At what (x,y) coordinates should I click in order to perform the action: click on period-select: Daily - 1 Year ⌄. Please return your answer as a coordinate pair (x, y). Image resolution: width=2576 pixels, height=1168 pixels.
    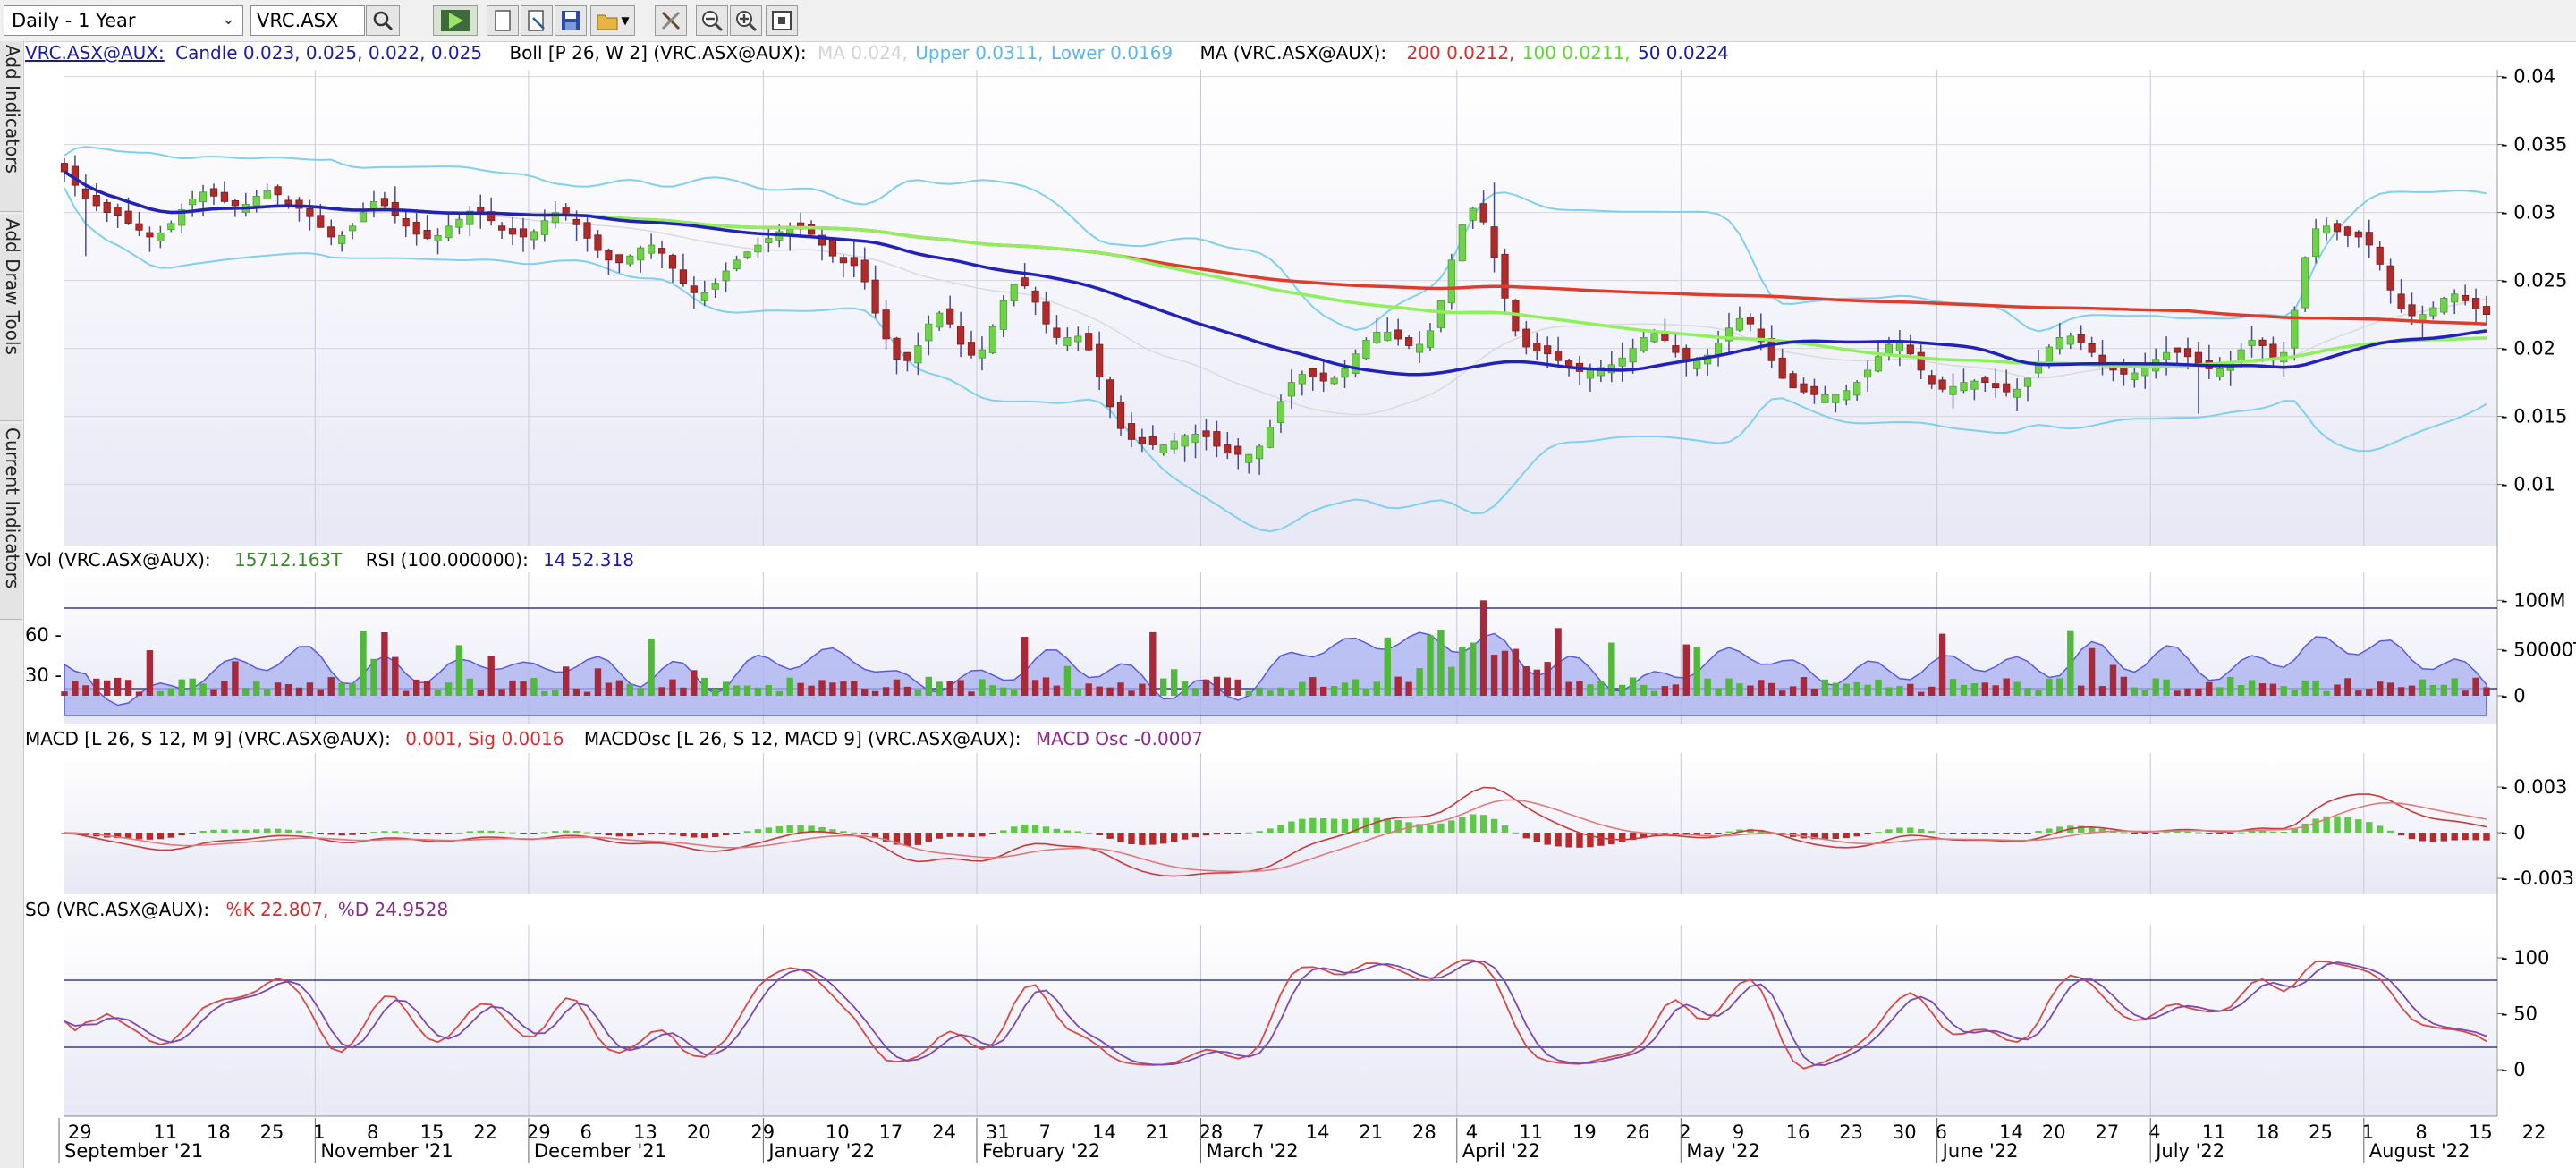
    Looking at the image, I should click on (123, 20).